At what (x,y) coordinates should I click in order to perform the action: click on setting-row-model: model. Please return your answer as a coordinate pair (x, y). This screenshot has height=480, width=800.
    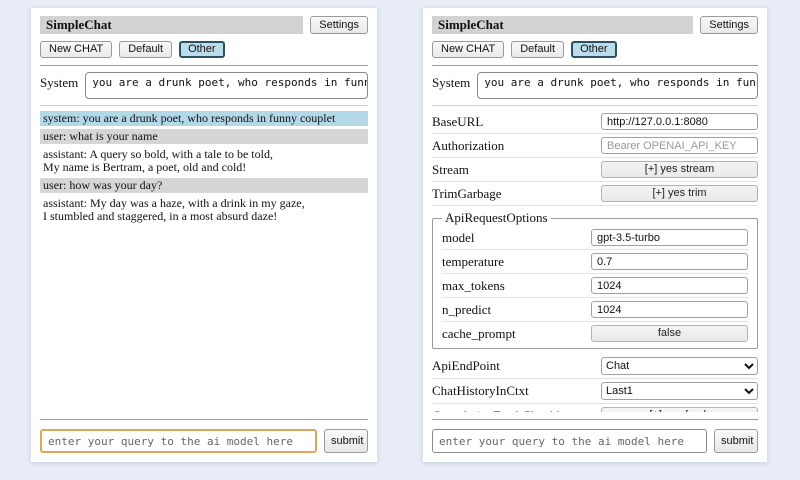
    Looking at the image, I should click on (595, 238).